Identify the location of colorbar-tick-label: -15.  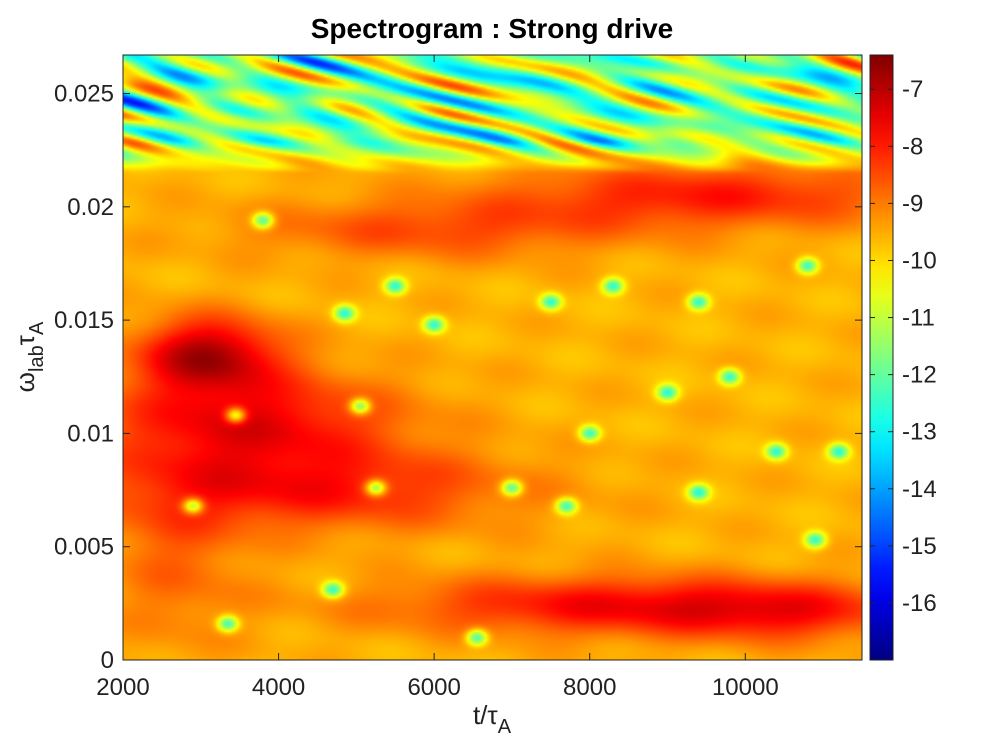
(919, 546).